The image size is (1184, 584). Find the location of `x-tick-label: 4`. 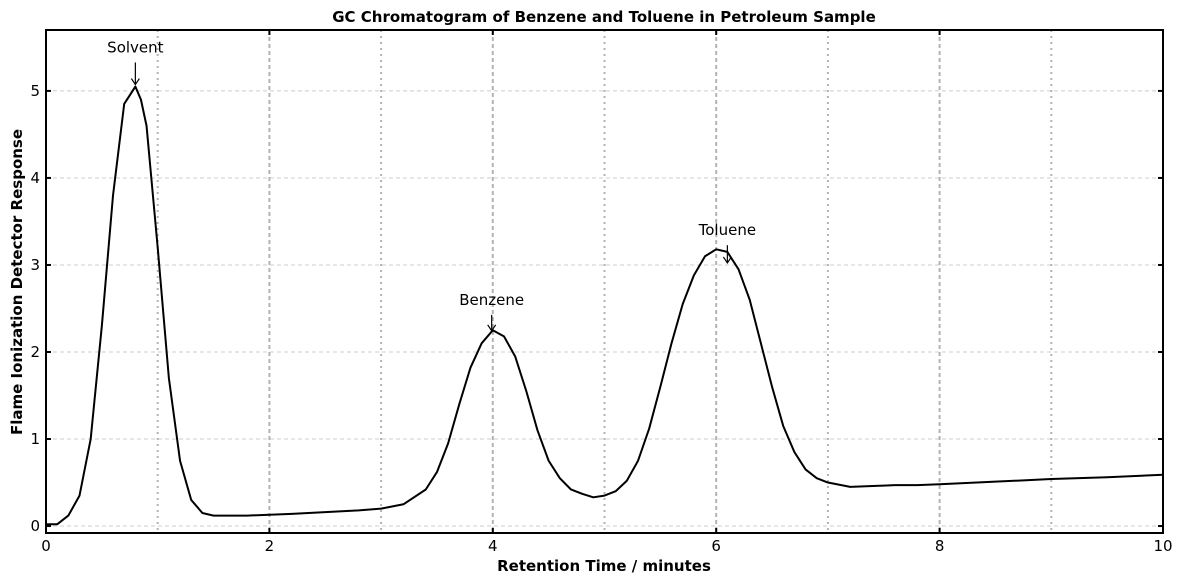

x-tick-label: 4 is located at coordinates (493, 546).